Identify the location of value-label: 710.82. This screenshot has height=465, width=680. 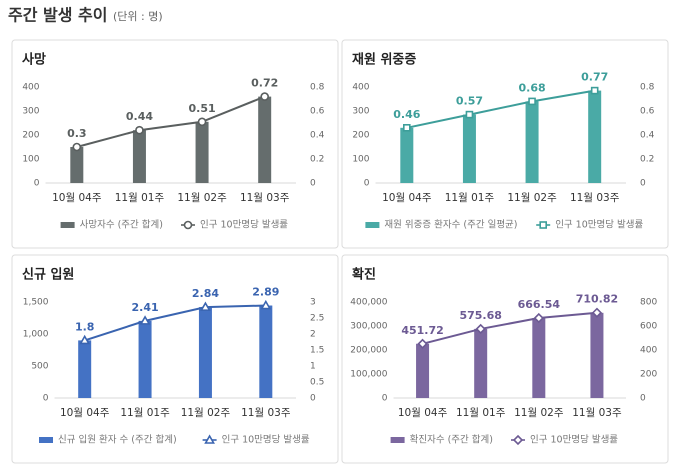
(597, 299).